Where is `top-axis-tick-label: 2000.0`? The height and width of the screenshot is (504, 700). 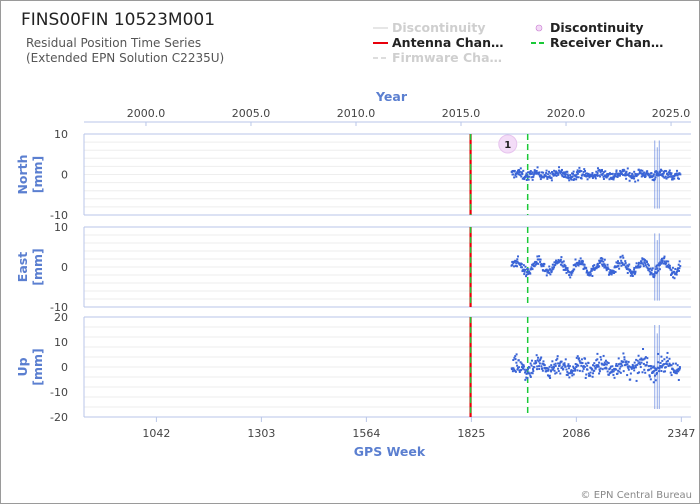
top-axis-tick-label: 2000.0 is located at coordinates (146, 113).